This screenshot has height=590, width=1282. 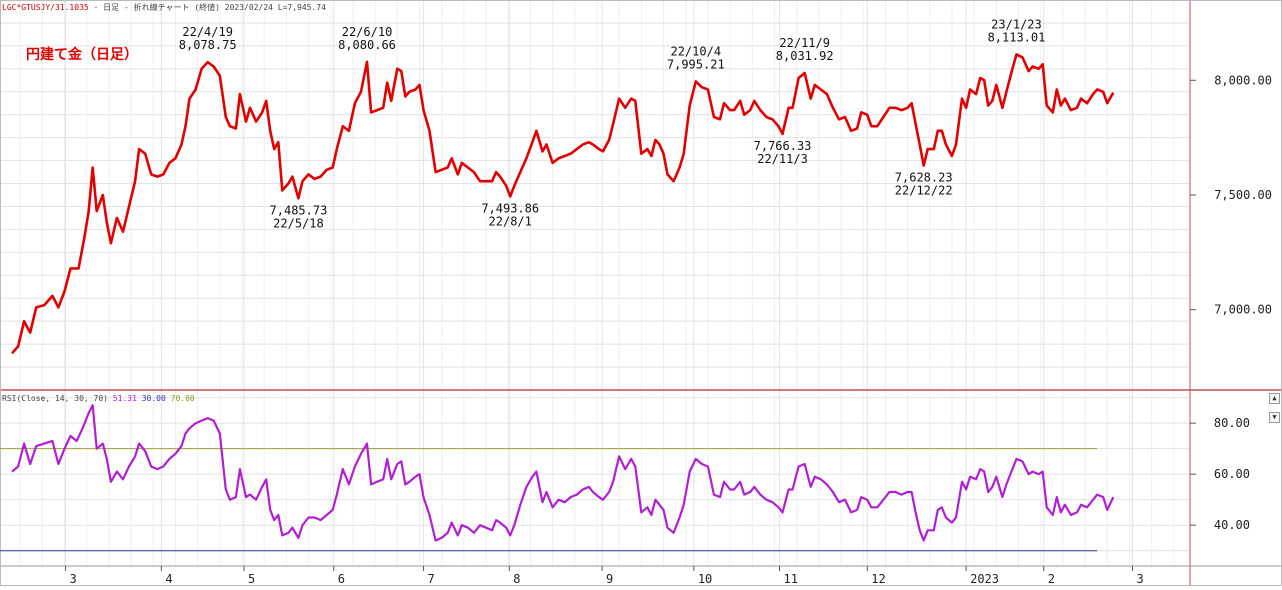 I want to click on annotation-2-date: 22/5/18, so click(x=298, y=223).